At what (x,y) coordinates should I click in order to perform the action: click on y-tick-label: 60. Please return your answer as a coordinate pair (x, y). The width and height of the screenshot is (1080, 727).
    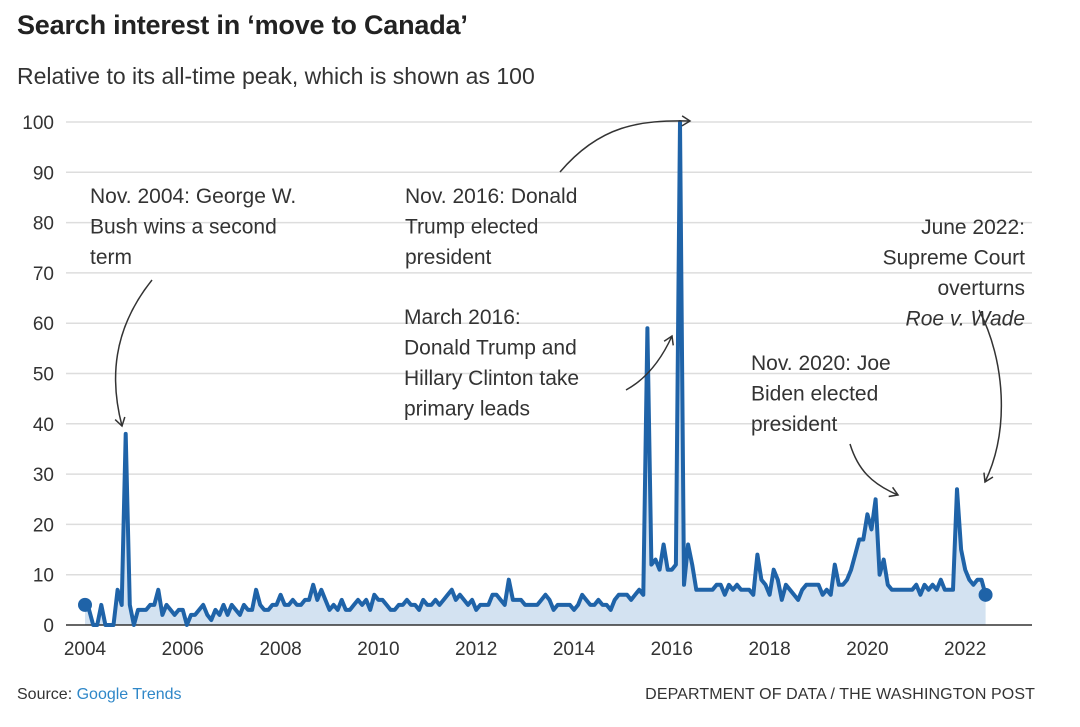
    Looking at the image, I should click on (43, 324).